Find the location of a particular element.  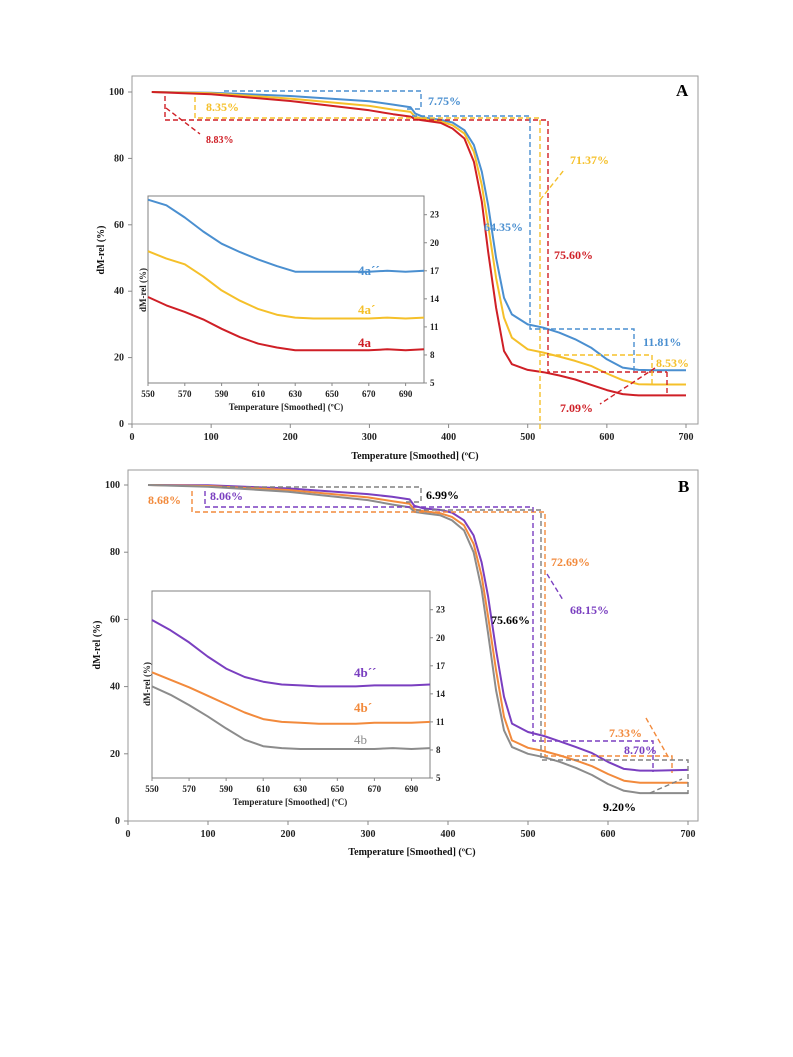

guide-a-yellow-leader is located at coordinates (552, 185).